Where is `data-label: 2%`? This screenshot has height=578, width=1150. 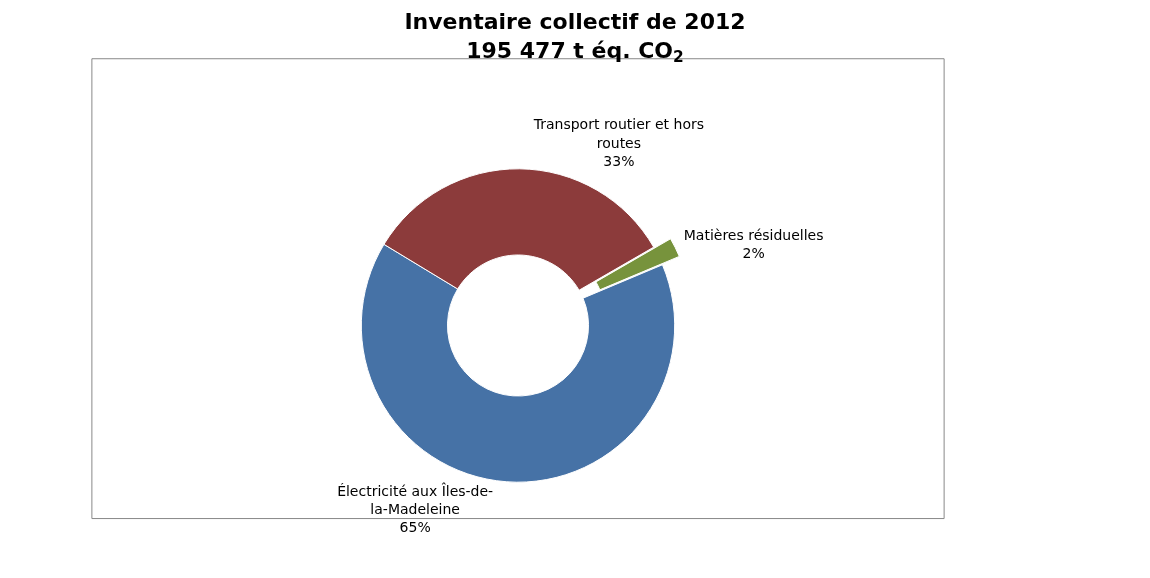 data-label: 2% is located at coordinates (753, 253).